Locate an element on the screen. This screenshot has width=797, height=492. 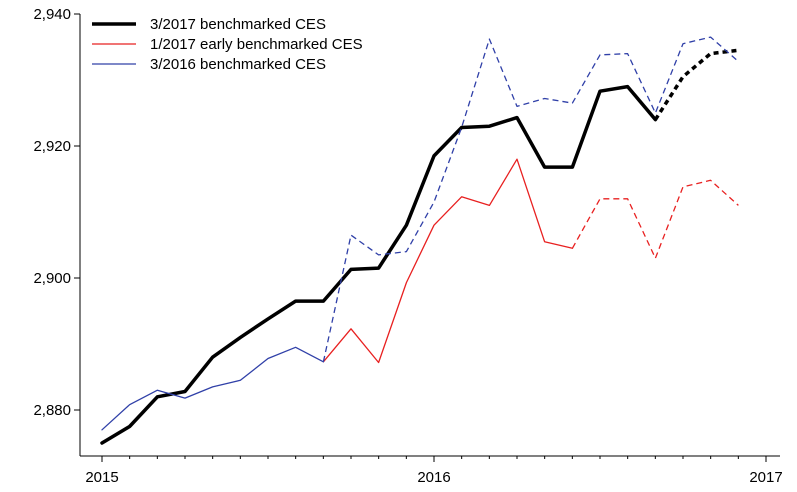
series-line-2-solid is located at coordinates (448, 261).